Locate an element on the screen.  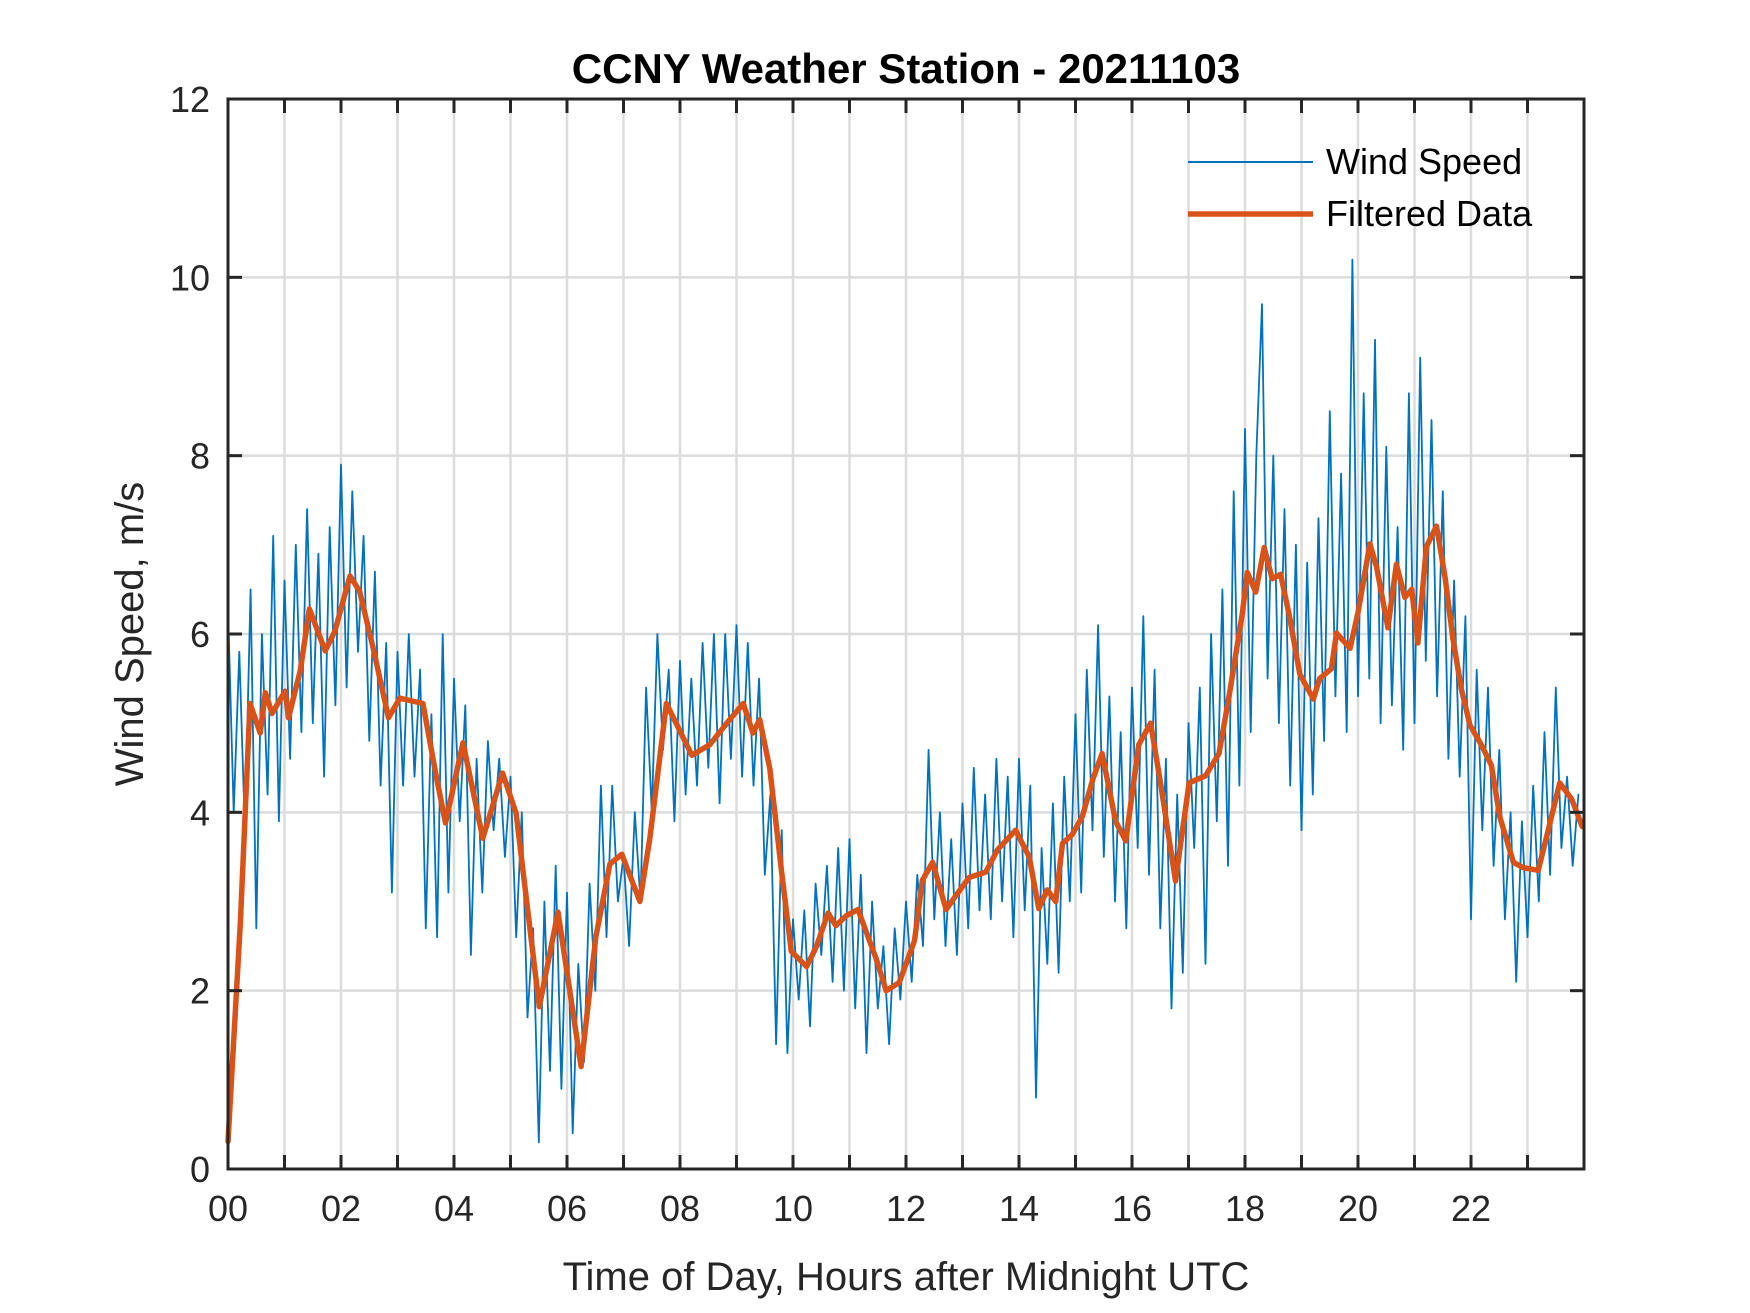
x-tick-label: 06 is located at coordinates (567, 1208).